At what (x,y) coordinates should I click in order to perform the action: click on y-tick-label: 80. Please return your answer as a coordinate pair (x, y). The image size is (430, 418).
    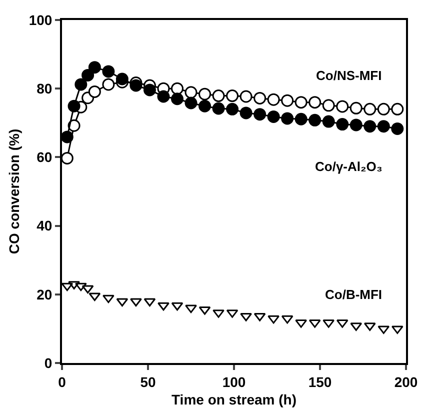
    Looking at the image, I should click on (44, 88).